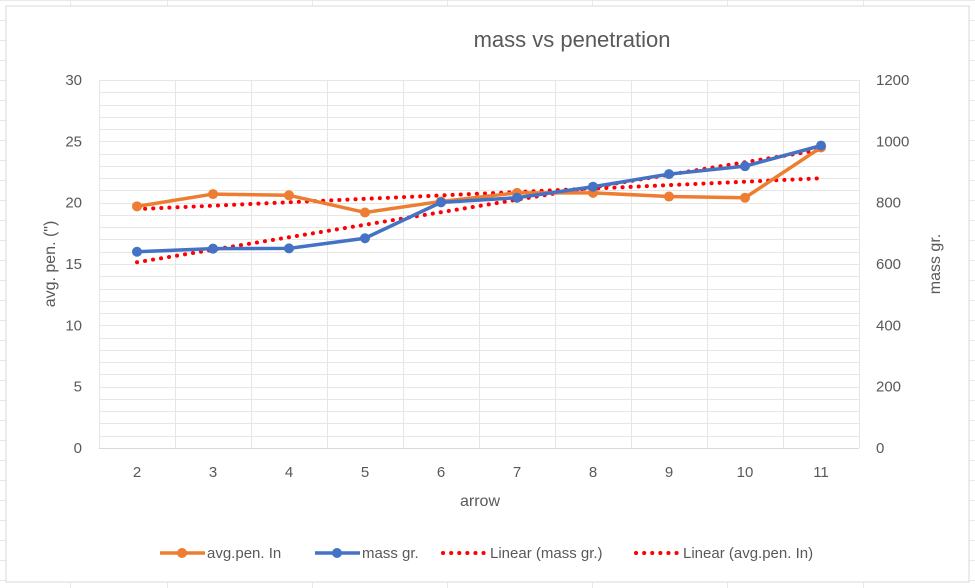  What do you see at coordinates (481, 472) in the screenshot?
I see `x-axis-ticks: 2 3 4 5 6 7 8 9 10 11` at bounding box center [481, 472].